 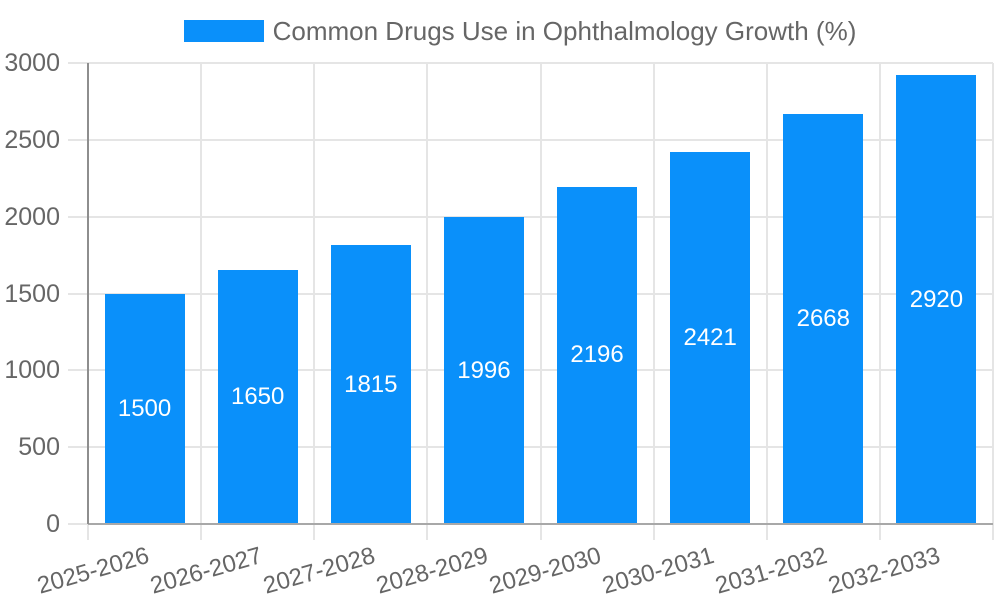 I want to click on bar-value-label: 2920, so click(x=936, y=299).